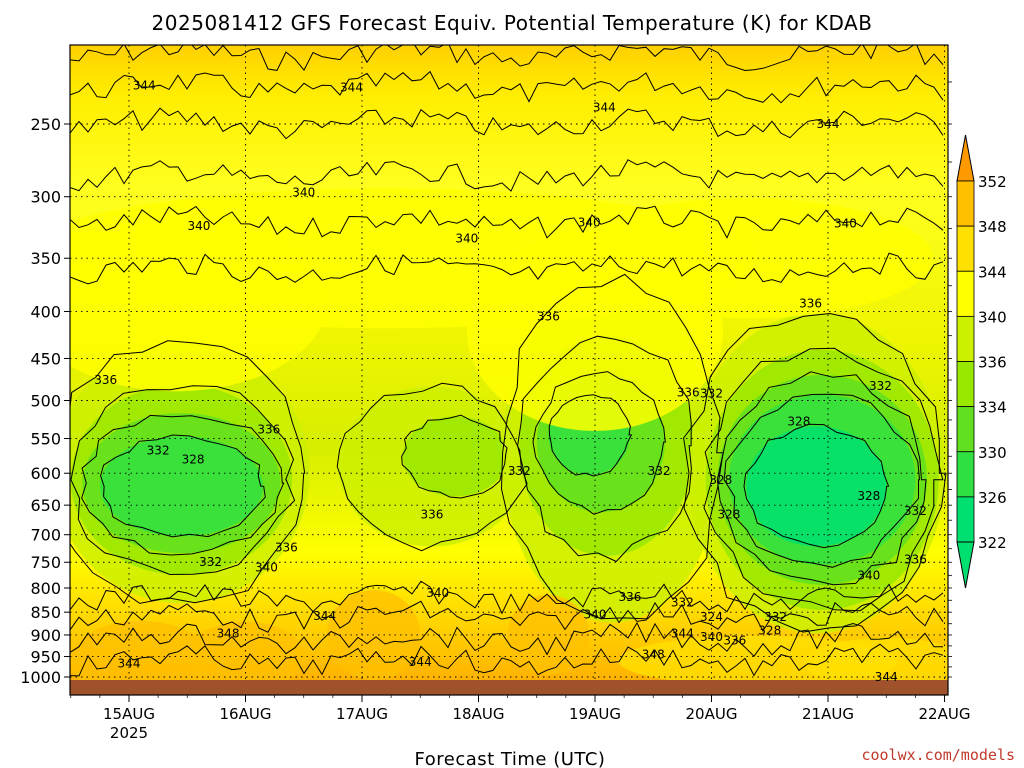 Image resolution: width=1024 pixels, height=768 pixels. What do you see at coordinates (711, 617) in the screenshot?
I see `contour-label: 324` at bounding box center [711, 617].